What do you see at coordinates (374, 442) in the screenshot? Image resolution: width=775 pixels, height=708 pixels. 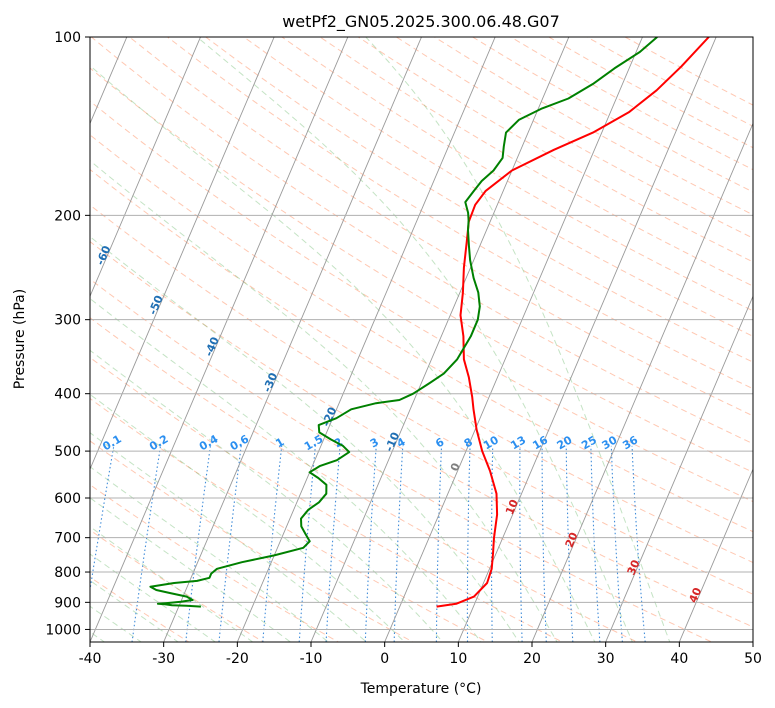 I see `mixing-ratio-label: 3` at bounding box center [374, 442].